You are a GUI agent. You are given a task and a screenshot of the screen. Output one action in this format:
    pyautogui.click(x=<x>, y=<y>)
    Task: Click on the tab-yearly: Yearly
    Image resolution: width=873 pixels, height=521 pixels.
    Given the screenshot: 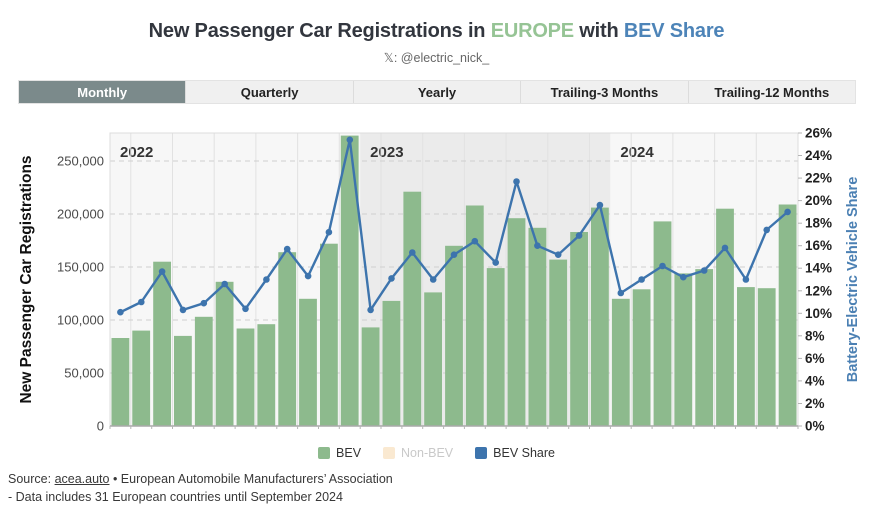 What is the action you would take?
    pyautogui.click(x=436, y=92)
    